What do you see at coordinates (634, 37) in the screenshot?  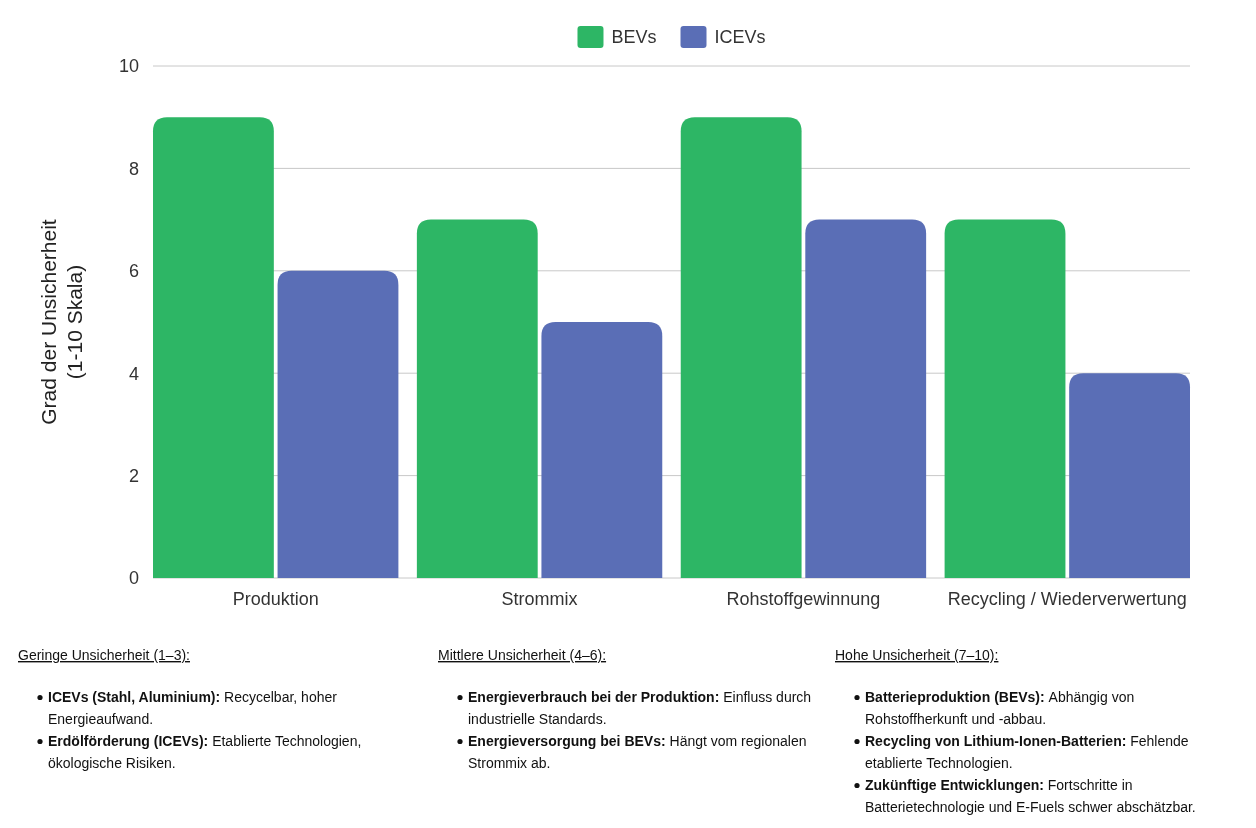 I see `legend-label: BEVs` at bounding box center [634, 37].